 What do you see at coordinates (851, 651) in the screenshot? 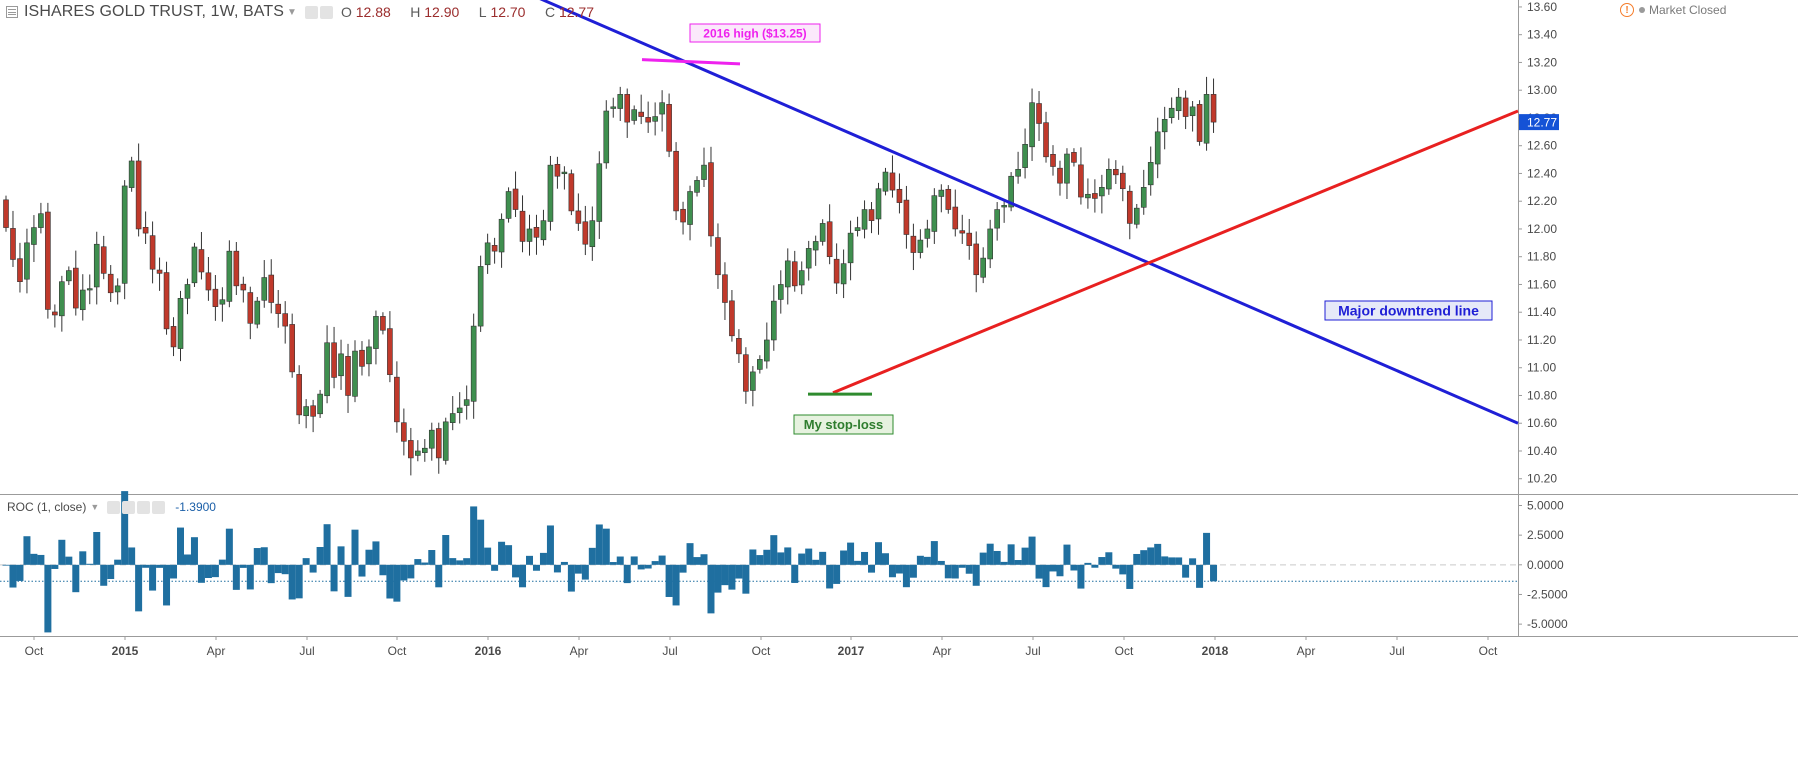
I see `time-tick-label: 2017` at bounding box center [851, 651].